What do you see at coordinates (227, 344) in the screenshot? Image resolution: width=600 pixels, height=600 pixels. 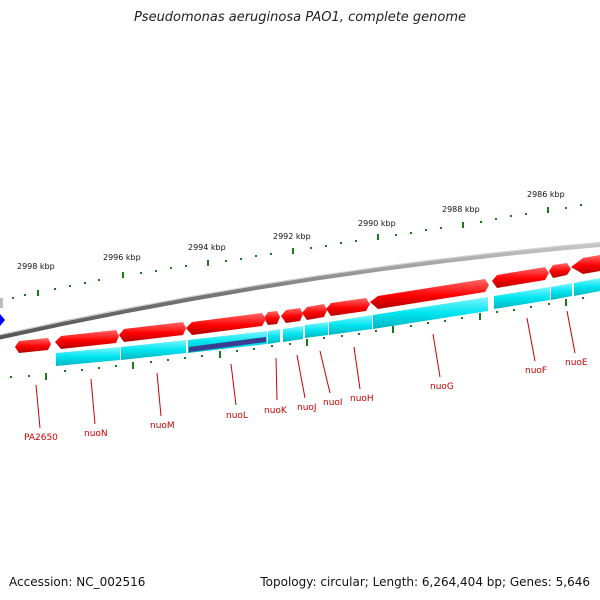 I see `cds-selected-highlight` at bounding box center [227, 344].